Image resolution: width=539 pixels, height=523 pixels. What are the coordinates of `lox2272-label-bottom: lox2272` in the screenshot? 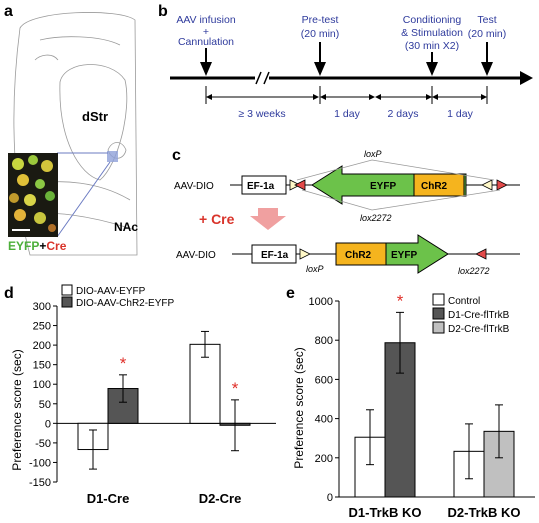 It's located at (474, 271).